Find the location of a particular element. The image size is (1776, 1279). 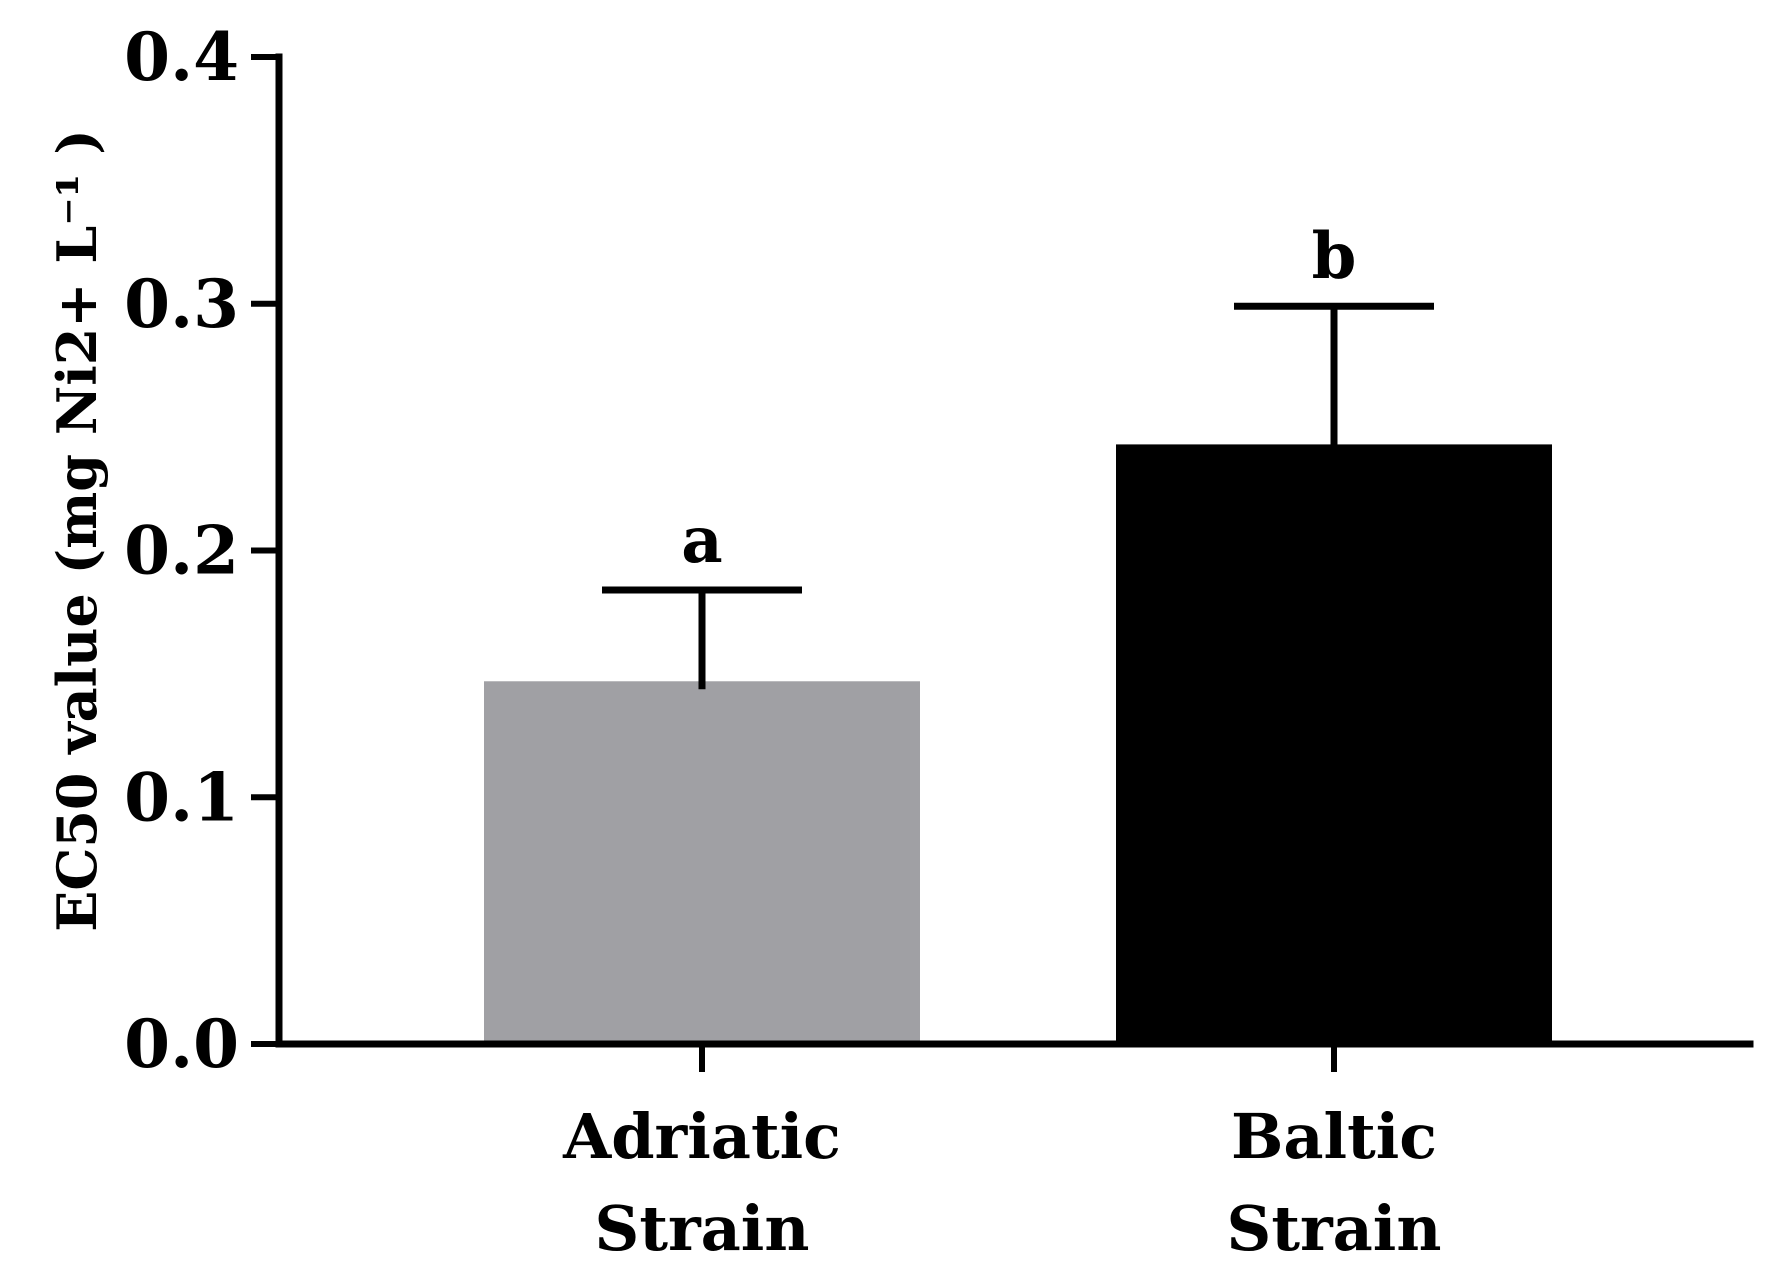

x-category-label-line1: Adriatic is located at coordinates (701, 1136).